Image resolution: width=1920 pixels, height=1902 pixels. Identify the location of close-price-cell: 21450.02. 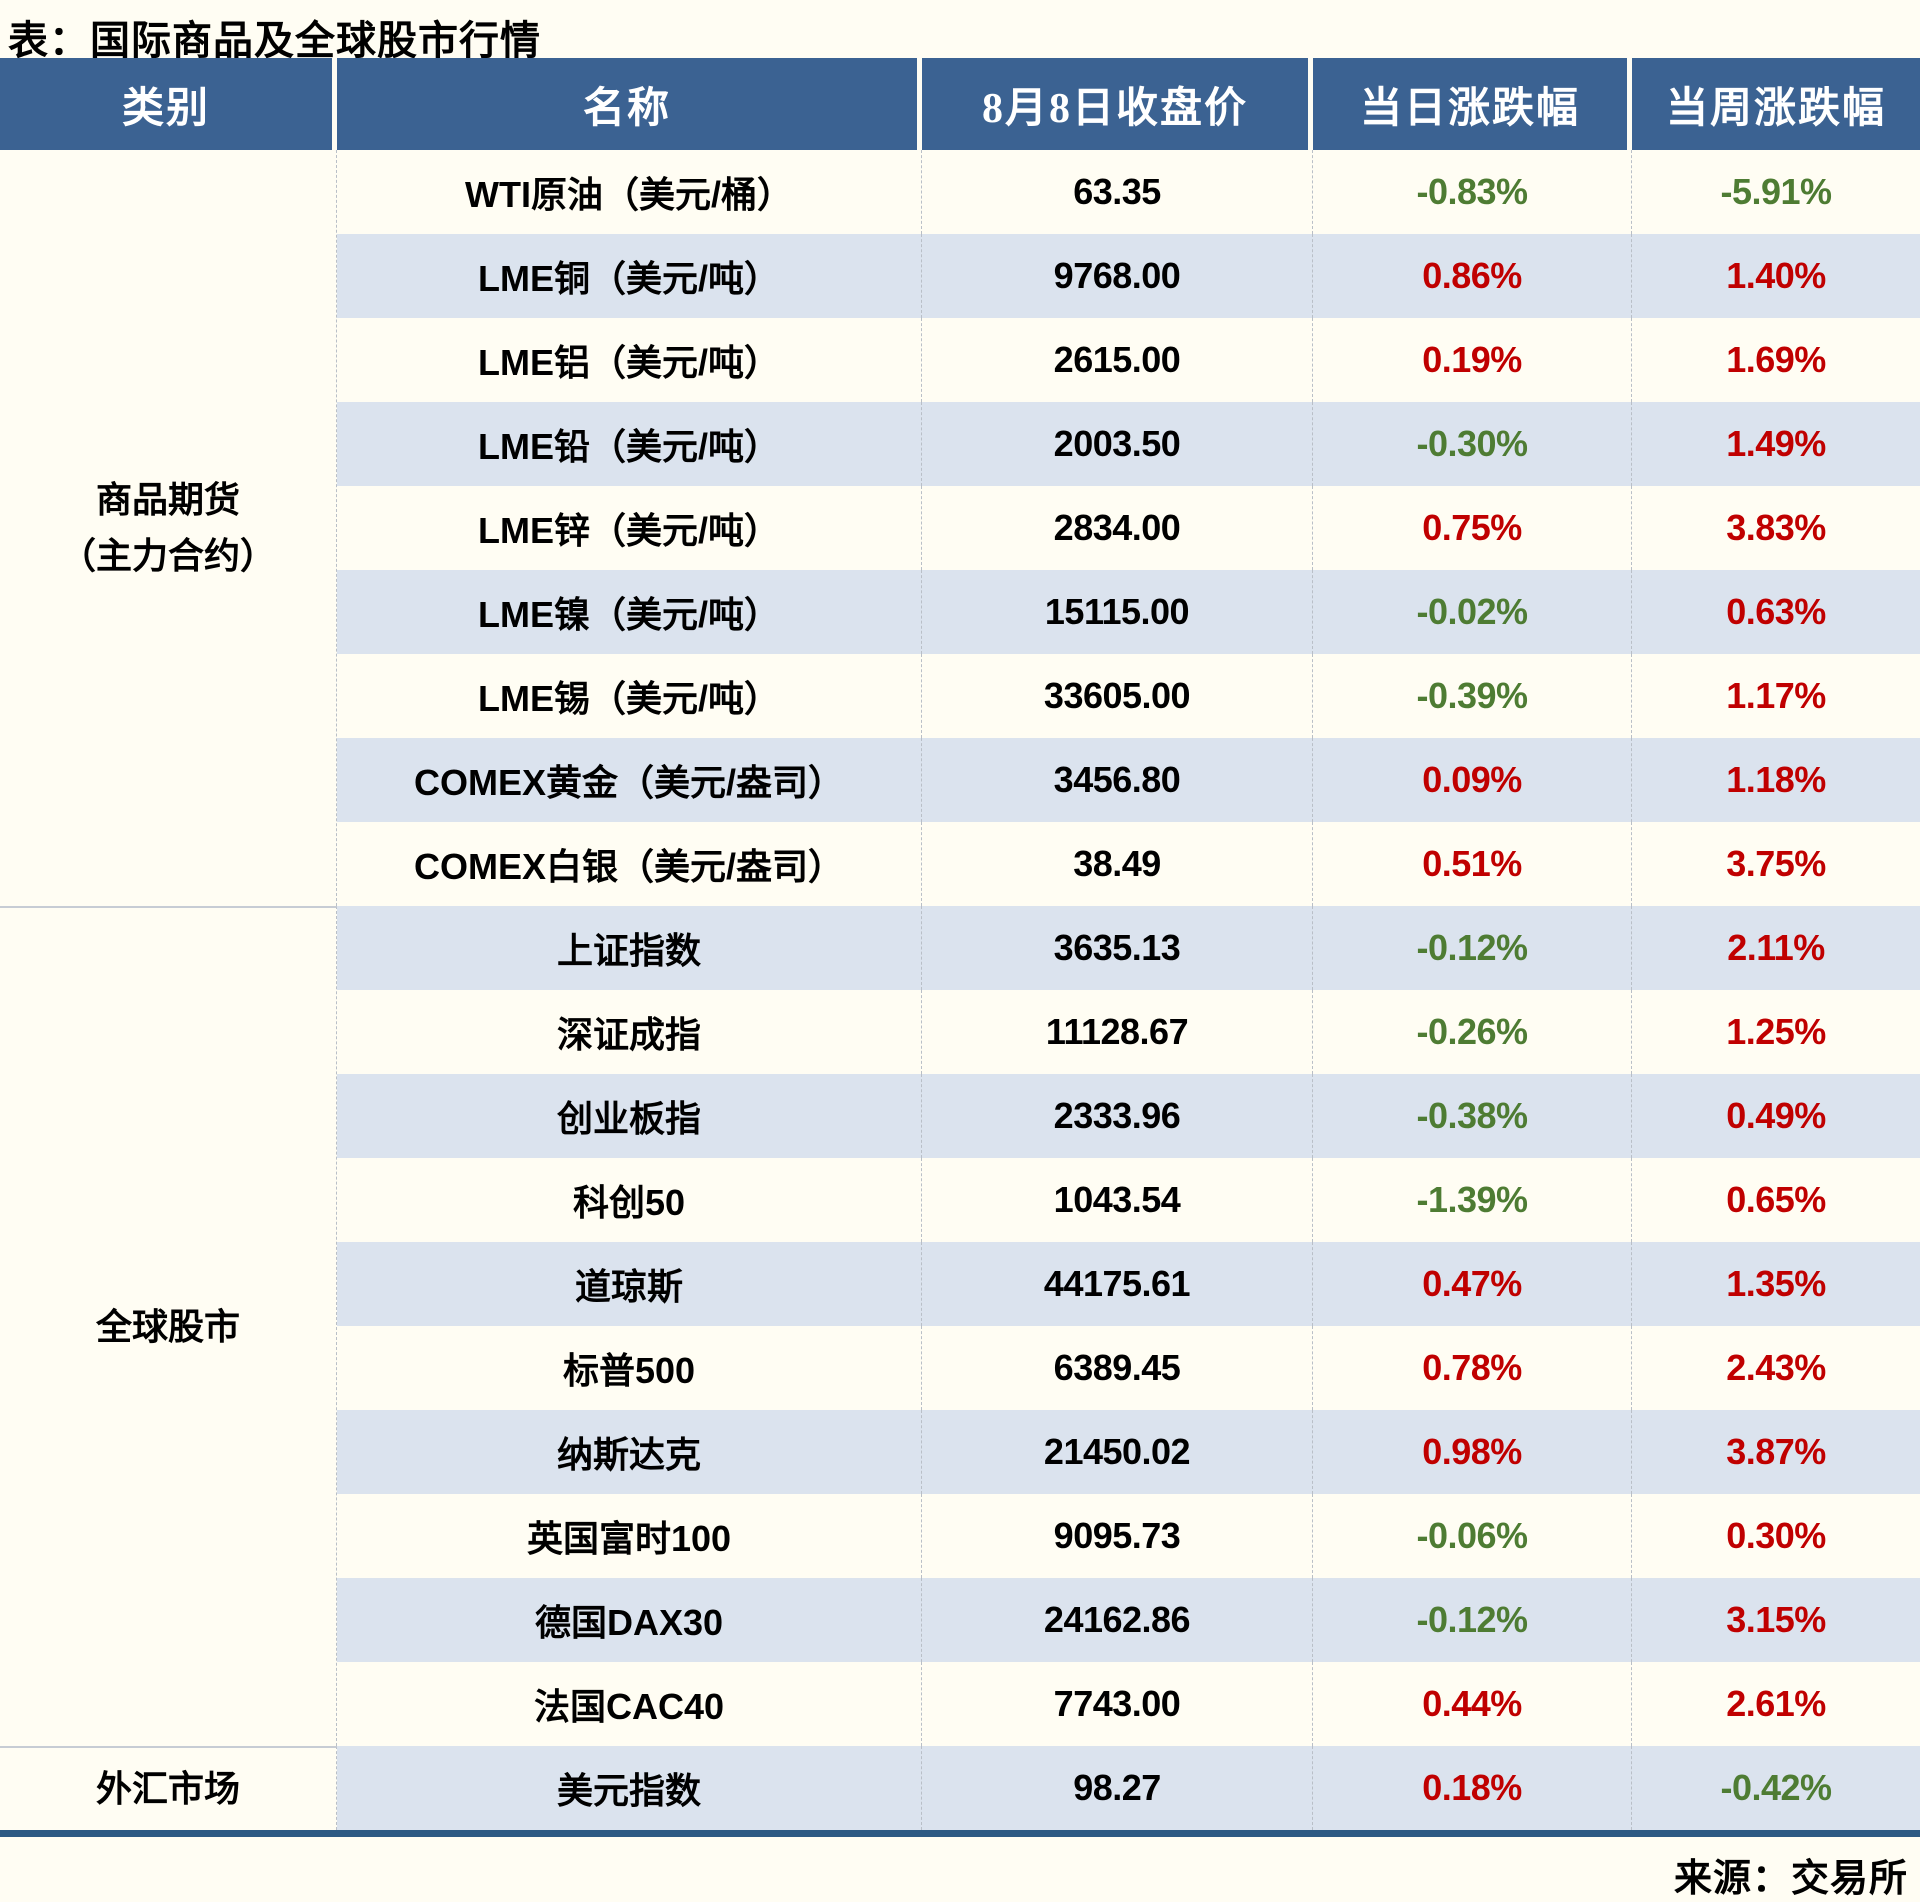
(1117, 1452).